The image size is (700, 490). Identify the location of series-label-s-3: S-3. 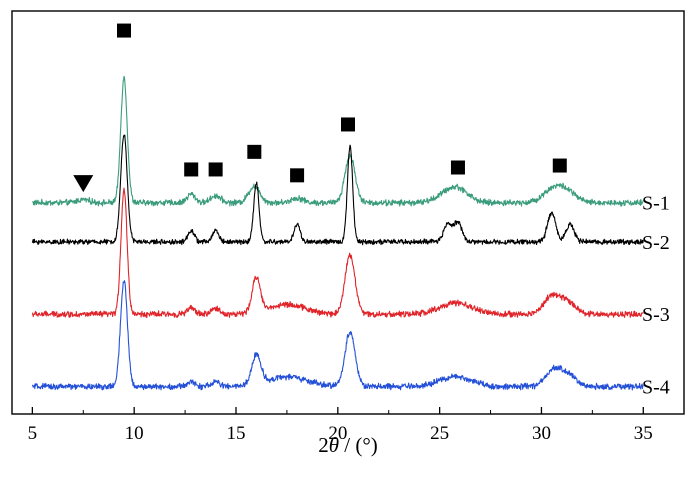
(656, 315).